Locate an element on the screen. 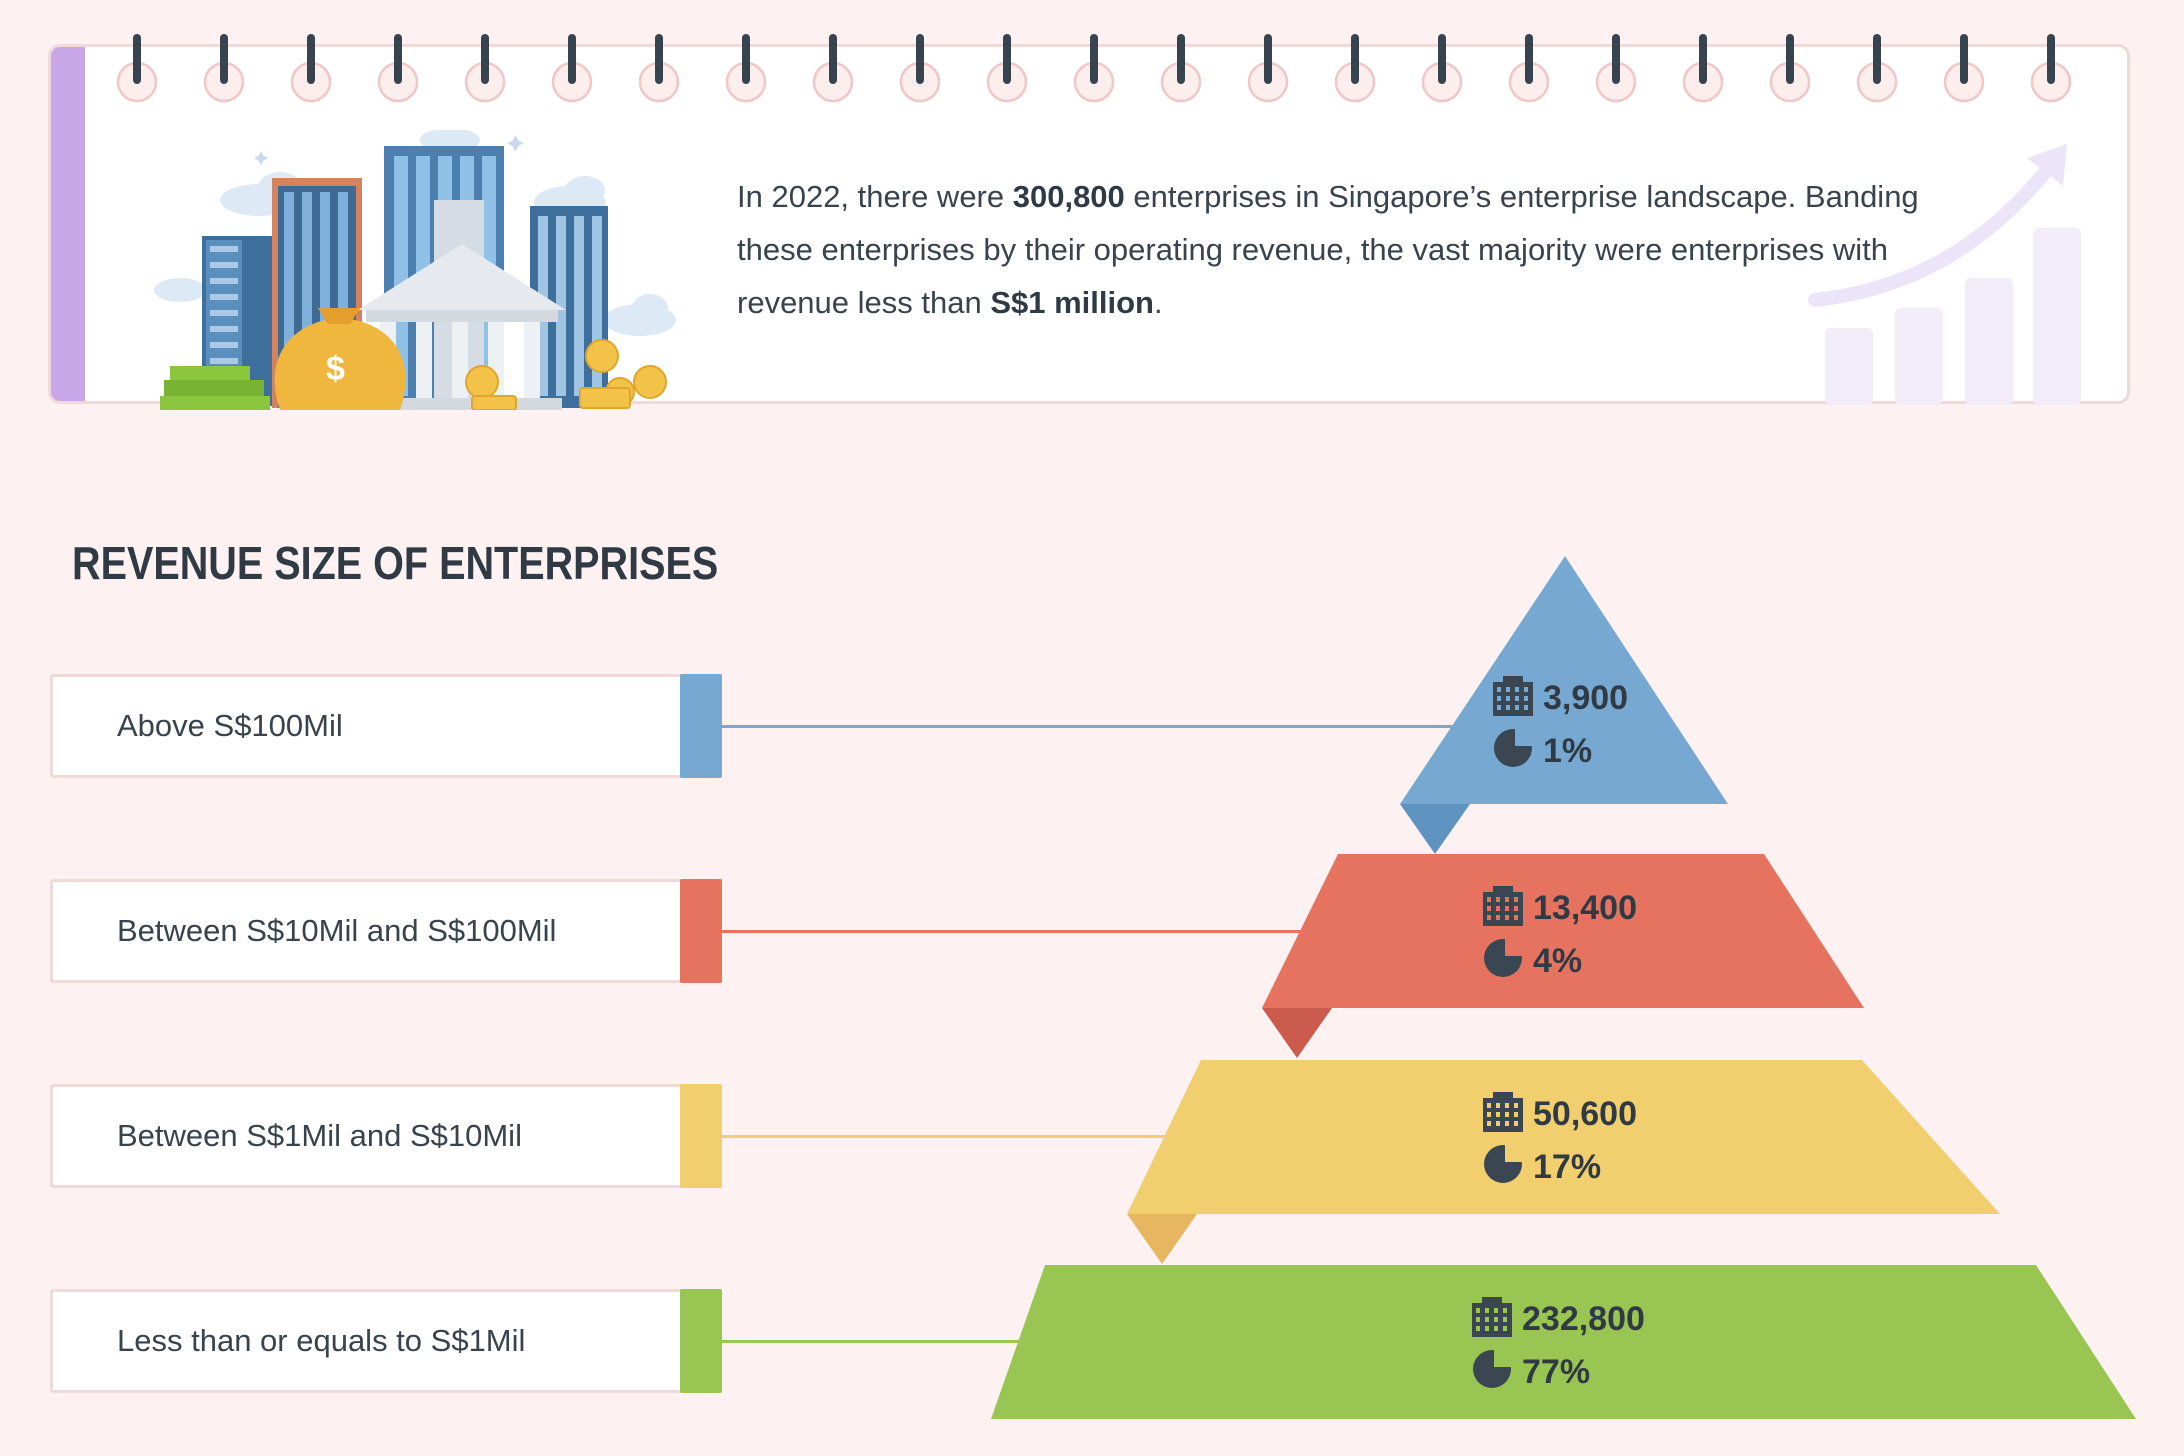  growth-chart-decoration is located at coordinates (1944, 274).